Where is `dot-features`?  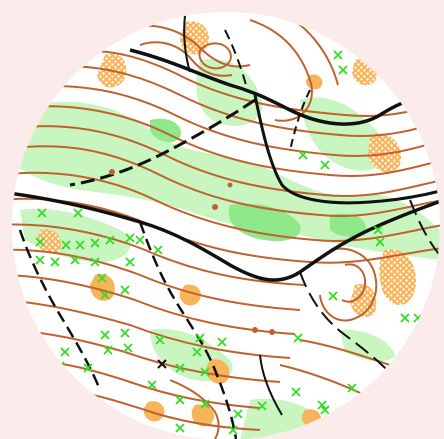
dot-features is located at coordinates (192, 252).